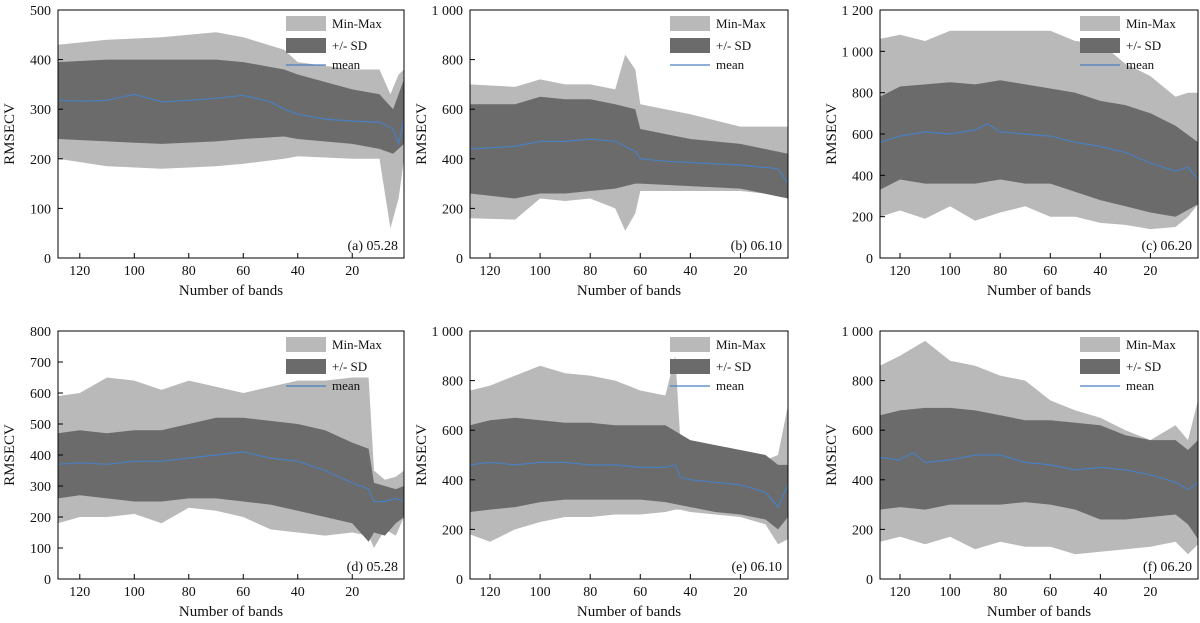 The height and width of the screenshot is (623, 1200). I want to click on y-tick-label: 1 200, so click(858, 11).